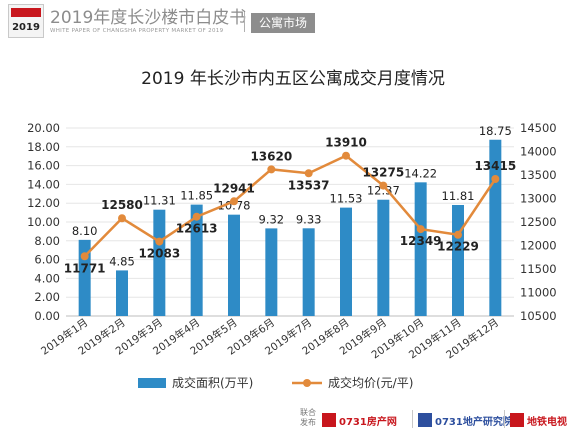 This screenshot has height=438, width=586. I want to click on y-left-tick-label: 20.00, so click(43, 128).